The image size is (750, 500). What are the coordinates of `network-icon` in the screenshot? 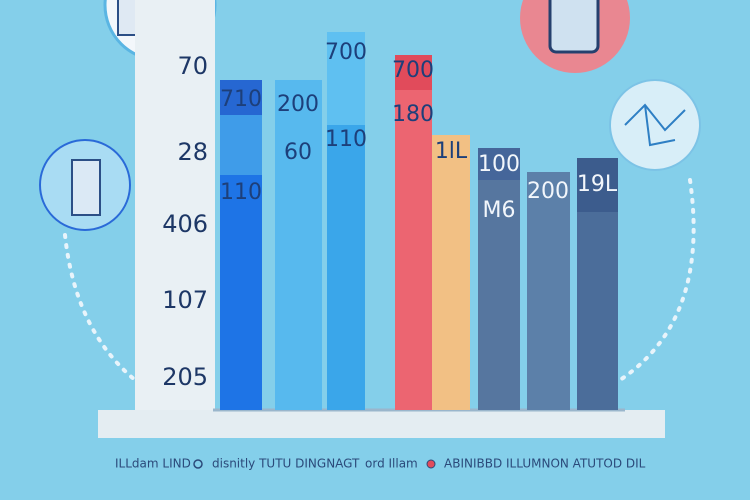 It's located at (655, 125).